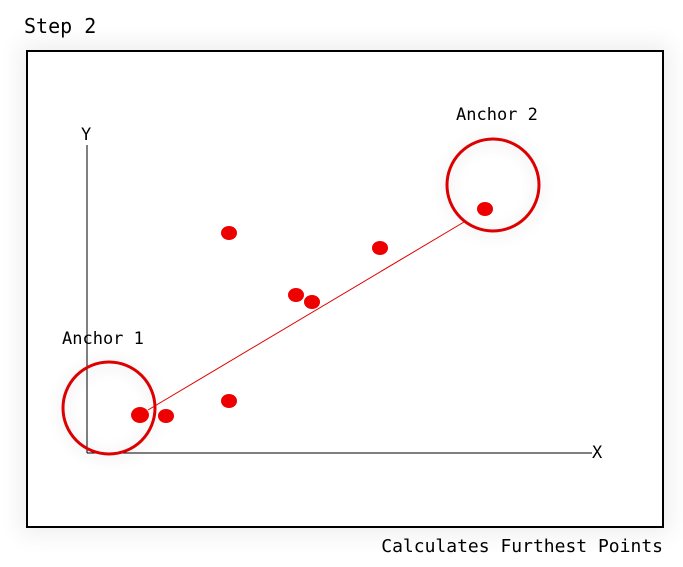 Image resolution: width=683 pixels, height=567 pixels. What do you see at coordinates (522, 546) in the screenshot?
I see `caption: Calculates Furthest Points` at bounding box center [522, 546].